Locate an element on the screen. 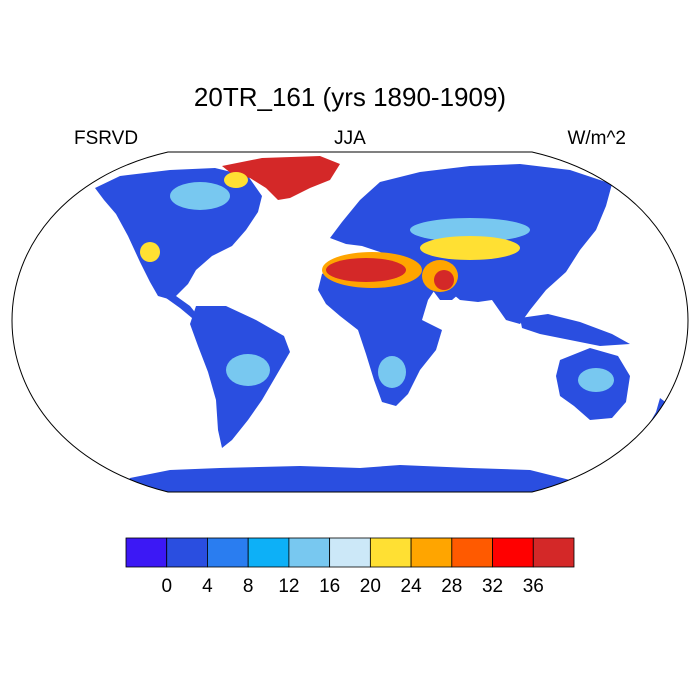 The width and height of the screenshot is (700, 700). map-title: 20TR_161 (yrs 1890-1909) is located at coordinates (350, 97).